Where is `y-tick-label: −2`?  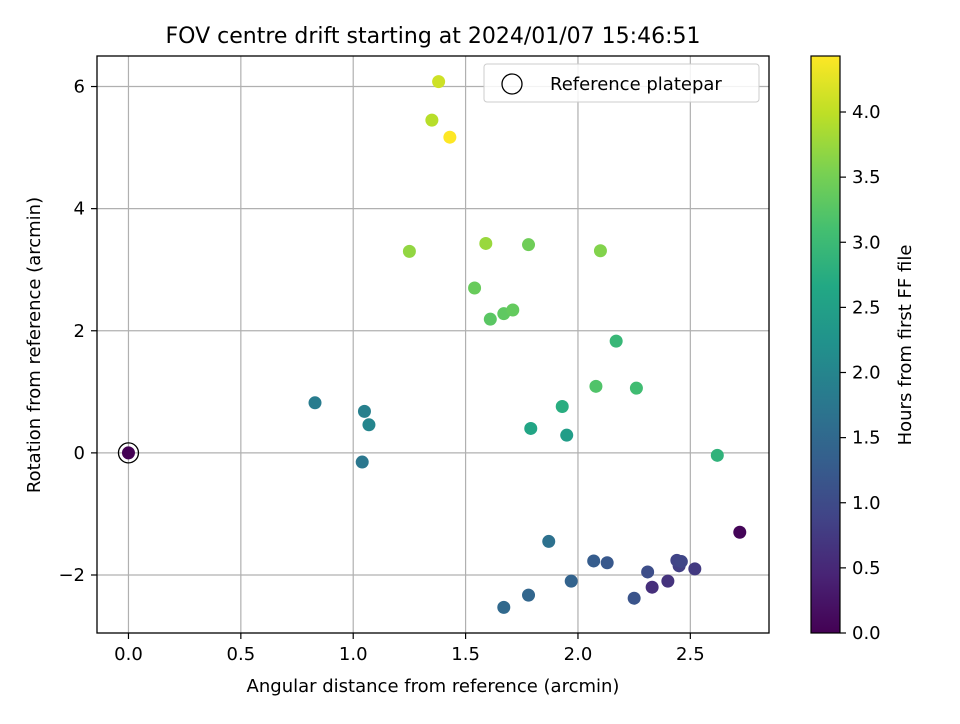
y-tick-label: −2 is located at coordinates (71, 575).